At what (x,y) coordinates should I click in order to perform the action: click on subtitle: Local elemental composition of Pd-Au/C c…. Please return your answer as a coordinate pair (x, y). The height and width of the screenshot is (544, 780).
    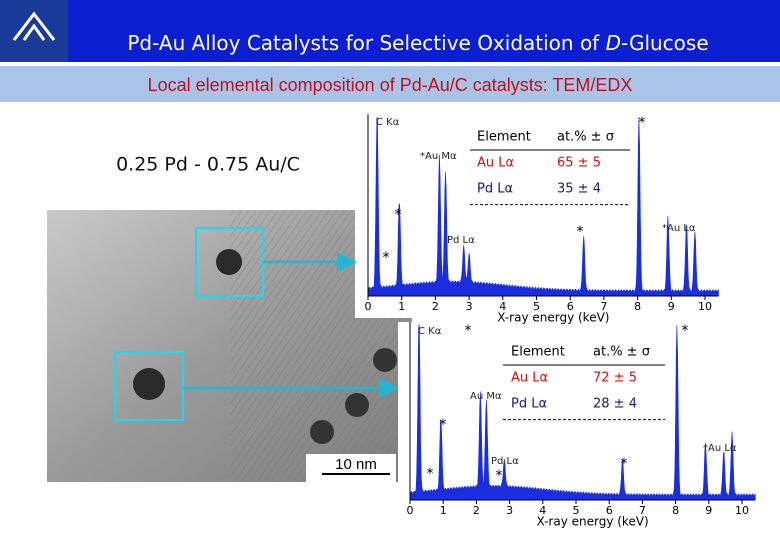
    Looking at the image, I should click on (390, 85).